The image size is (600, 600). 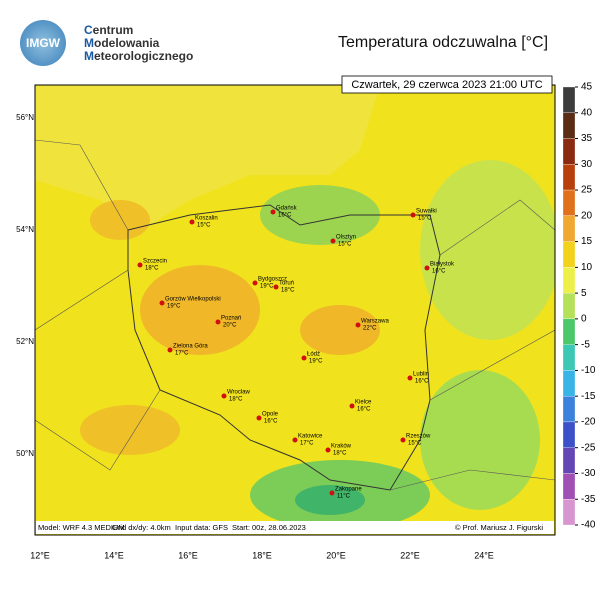 I want to click on lon-label: 12°E, so click(x=40, y=555).